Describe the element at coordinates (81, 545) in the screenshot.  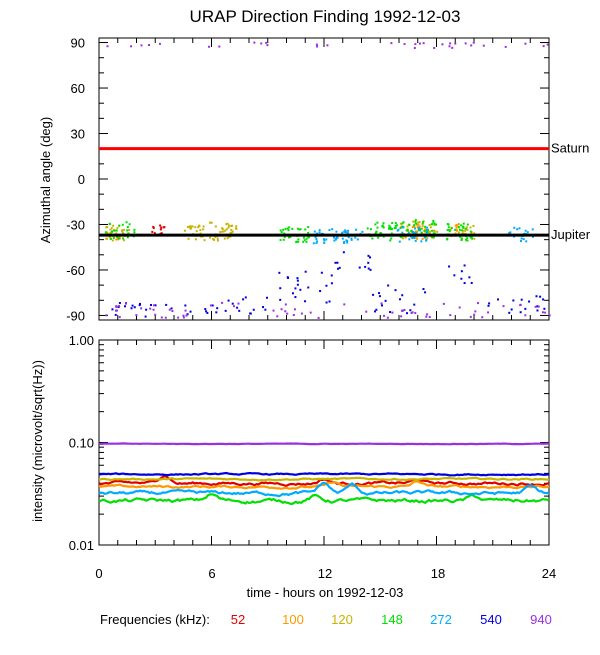
I see `y-tick-label: 0.01` at that location.